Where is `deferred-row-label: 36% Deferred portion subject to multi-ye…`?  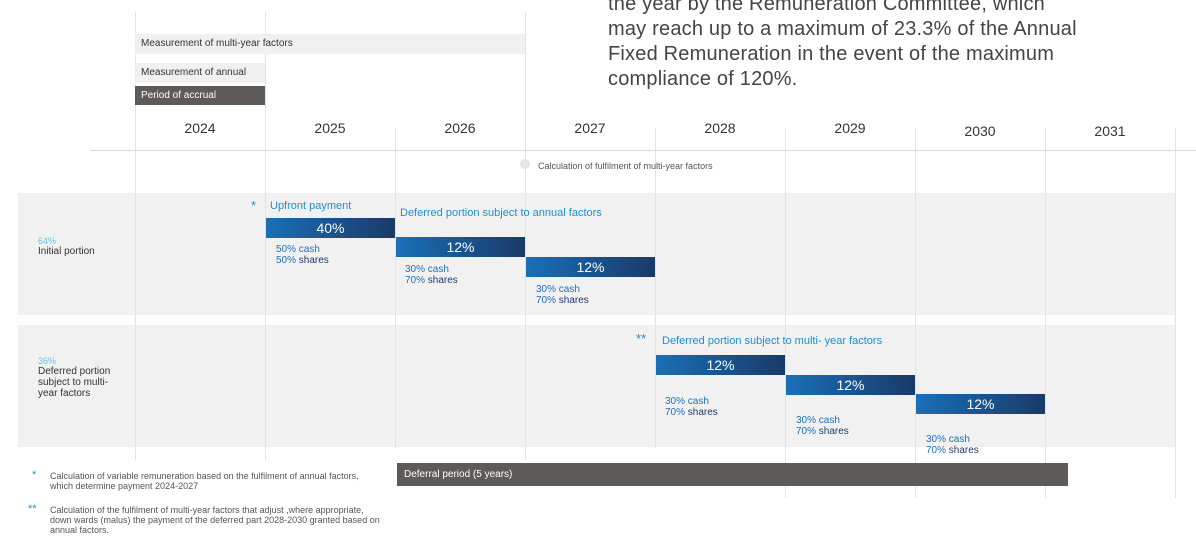 deferred-row-label: 36% Deferred portion subject to multi-ye… is located at coordinates (78, 377).